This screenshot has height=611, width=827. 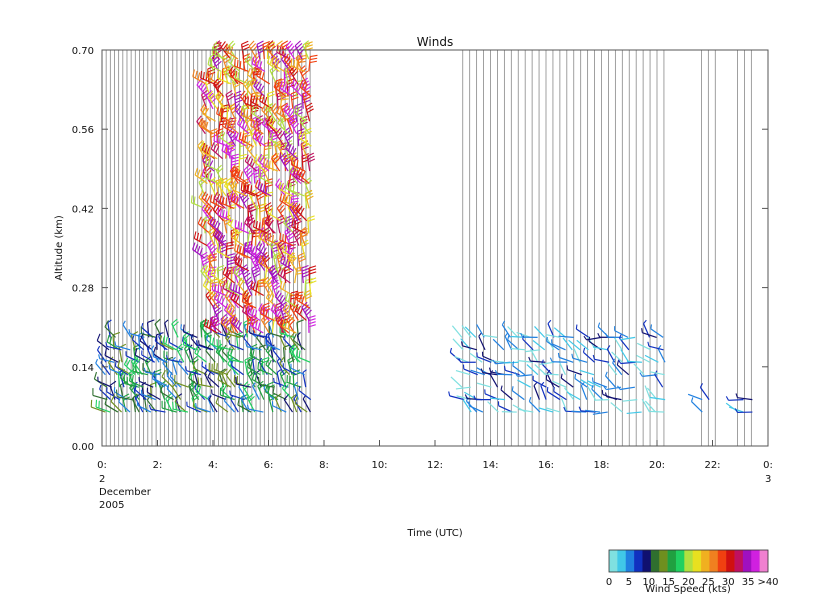 What do you see at coordinates (546, 465) in the screenshot?
I see `x-tick-label: 16:` at bounding box center [546, 465].